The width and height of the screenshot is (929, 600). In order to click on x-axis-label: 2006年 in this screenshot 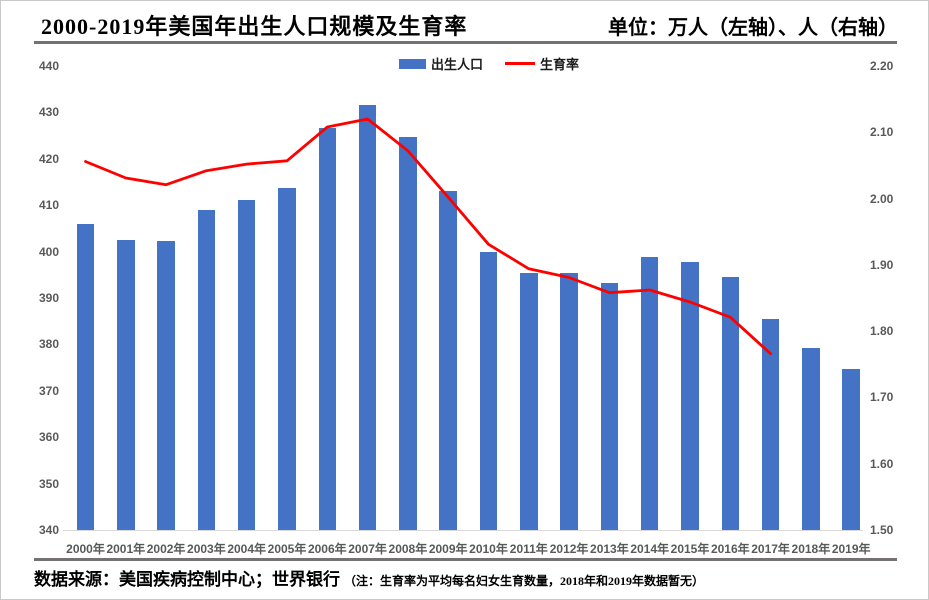, I will do `click(327, 549)`.